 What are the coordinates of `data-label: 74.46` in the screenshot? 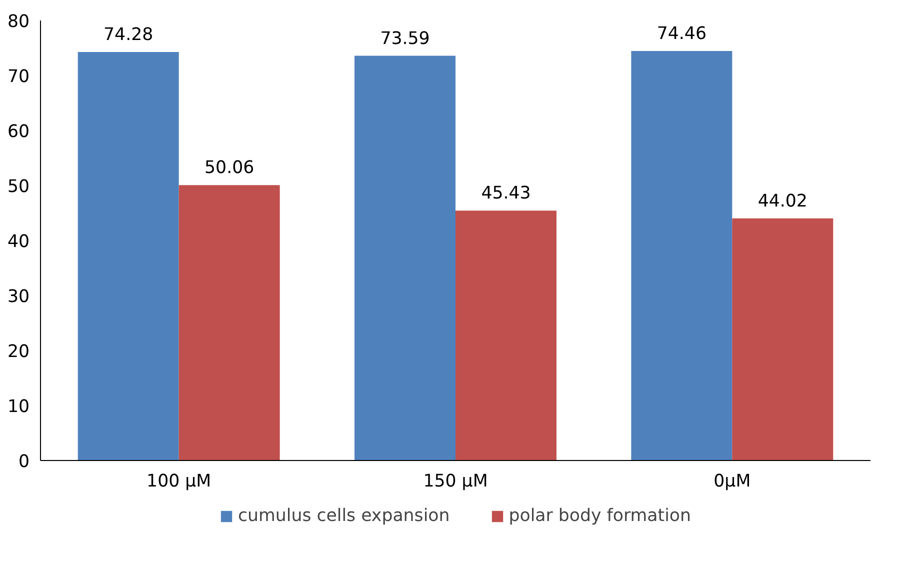 It's located at (681, 34).